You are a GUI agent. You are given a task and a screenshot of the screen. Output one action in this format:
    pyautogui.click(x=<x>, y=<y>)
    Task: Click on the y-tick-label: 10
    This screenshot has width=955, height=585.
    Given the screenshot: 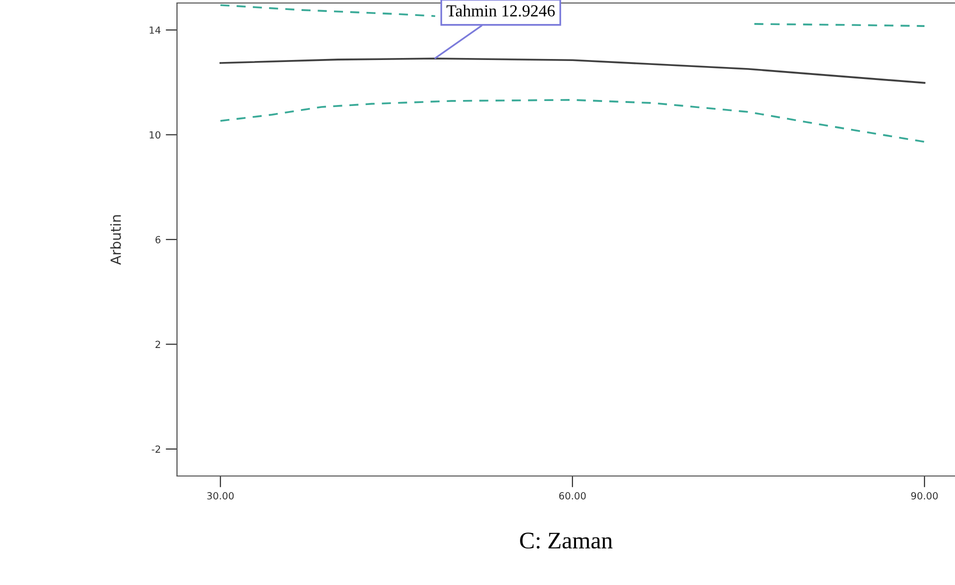 What is the action you would take?
    pyautogui.click(x=155, y=135)
    